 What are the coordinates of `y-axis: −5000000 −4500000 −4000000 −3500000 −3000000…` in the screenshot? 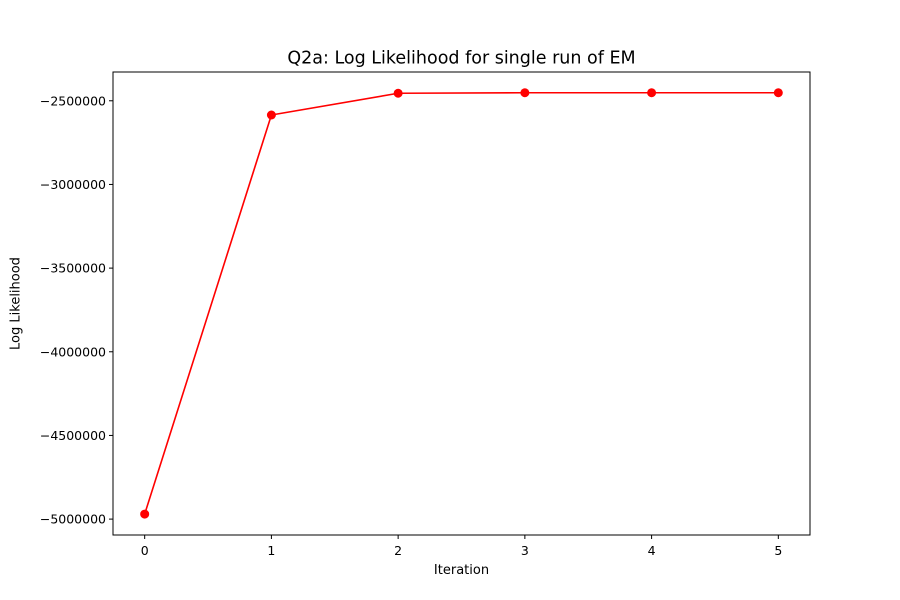 It's located at (76, 310).